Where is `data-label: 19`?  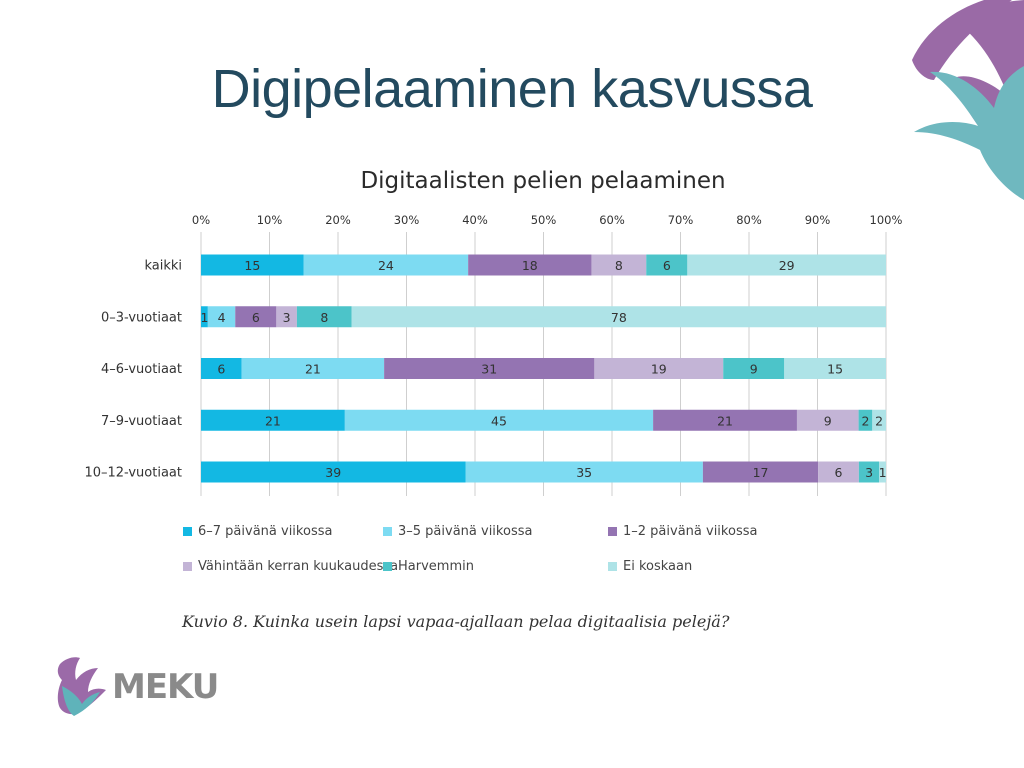
data-label: 19 is located at coordinates (659, 369).